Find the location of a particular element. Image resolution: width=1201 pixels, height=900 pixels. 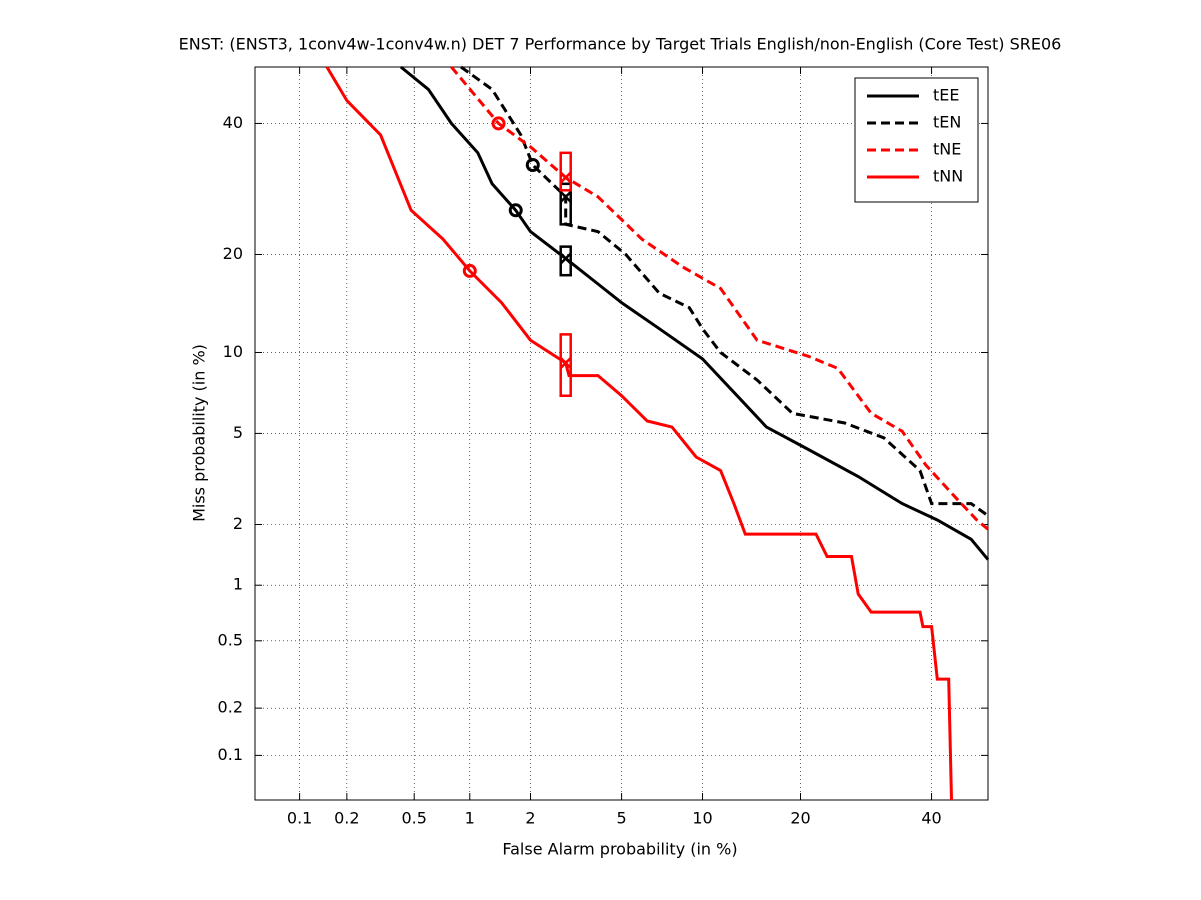

x-tick-label: 0.2 is located at coordinates (346, 818).